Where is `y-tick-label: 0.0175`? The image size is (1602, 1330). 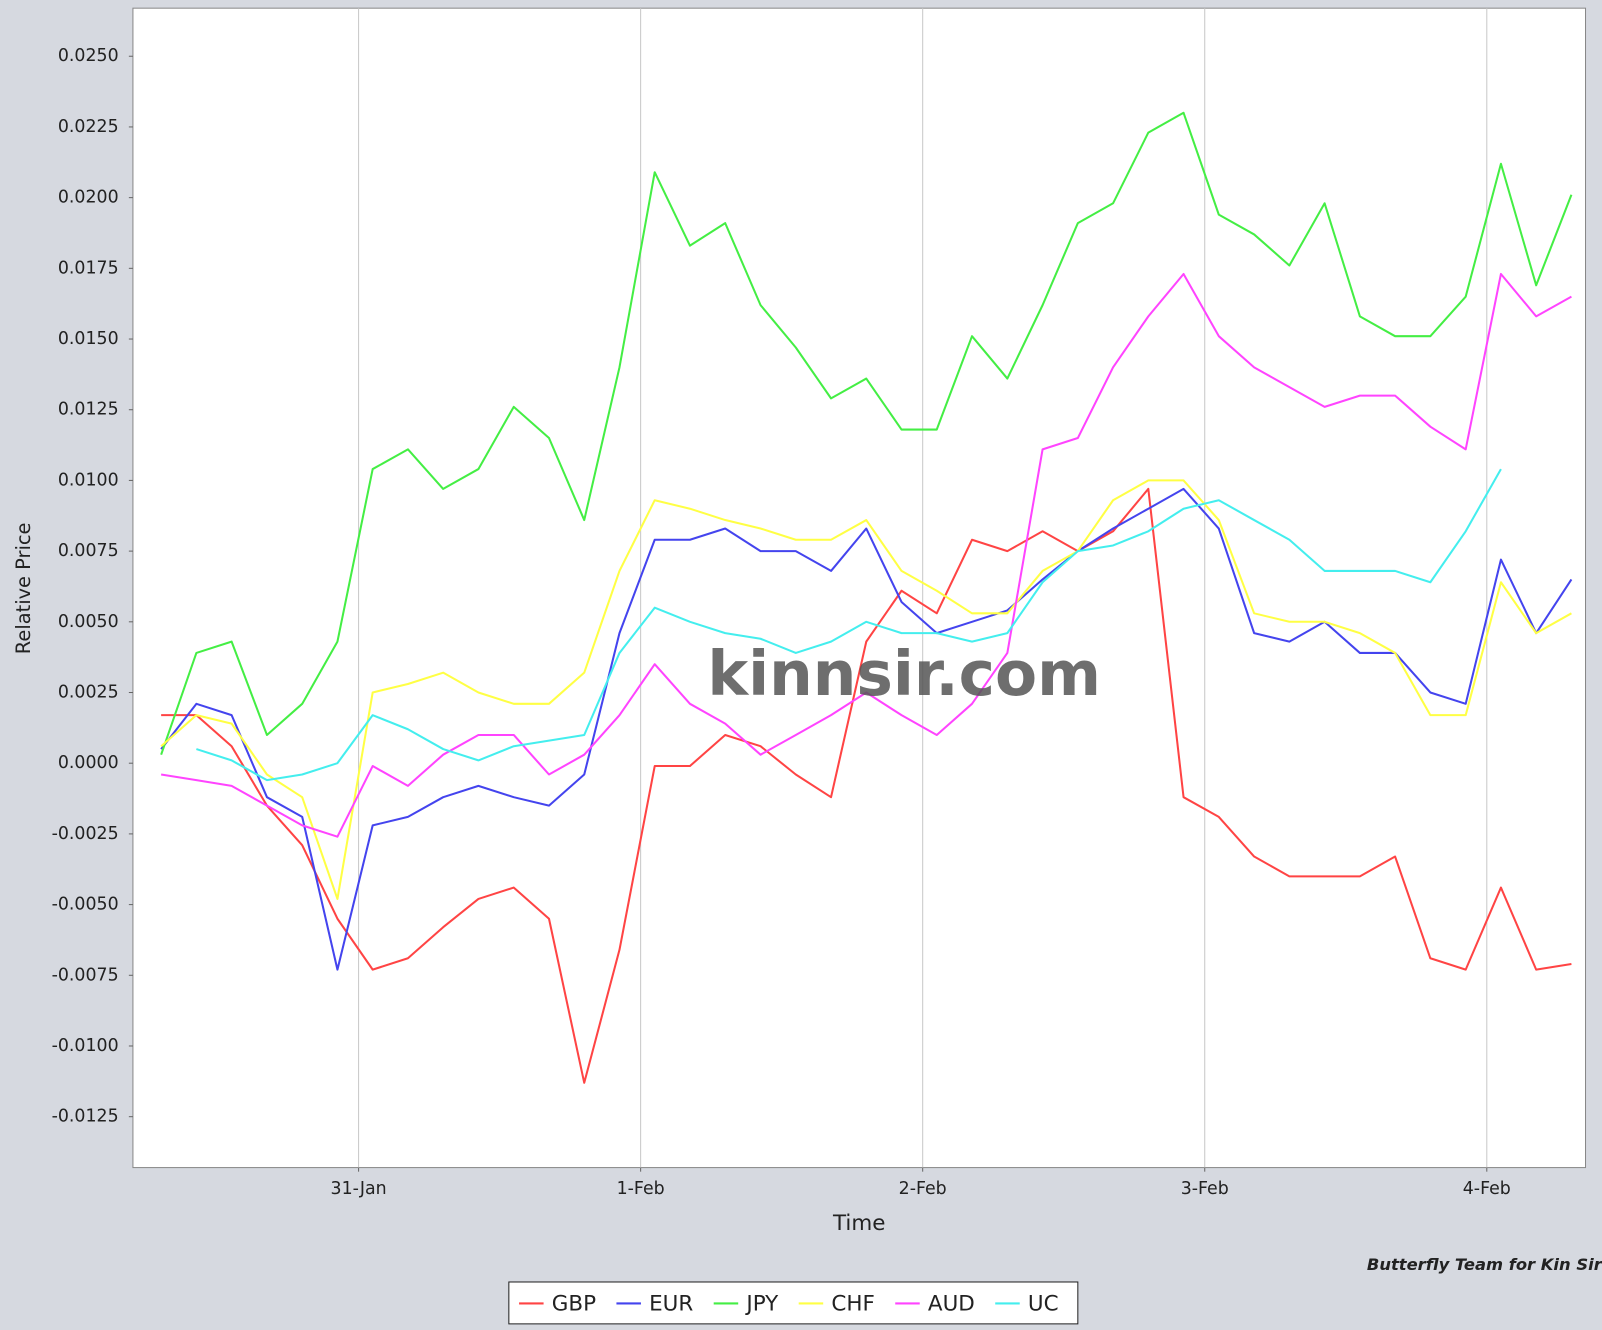 y-tick-label: 0.0175 is located at coordinates (88, 268).